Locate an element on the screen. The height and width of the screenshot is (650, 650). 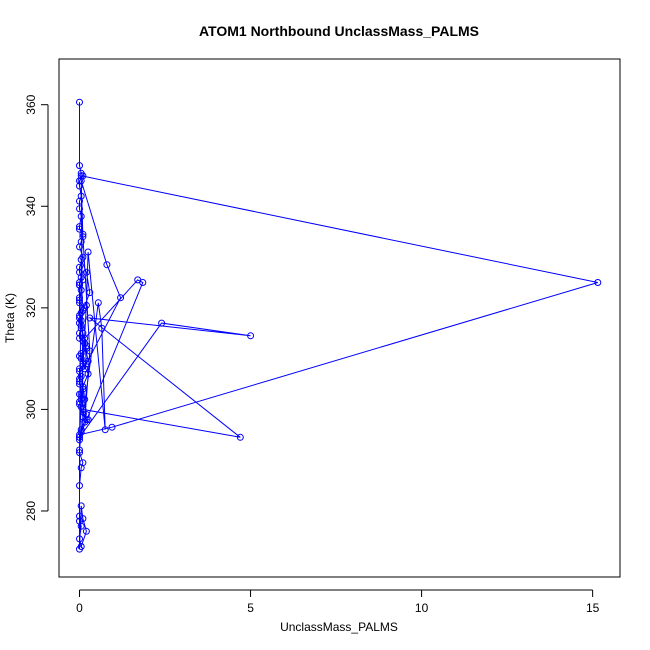
x-tick-label: 5 is located at coordinates (250, 608).